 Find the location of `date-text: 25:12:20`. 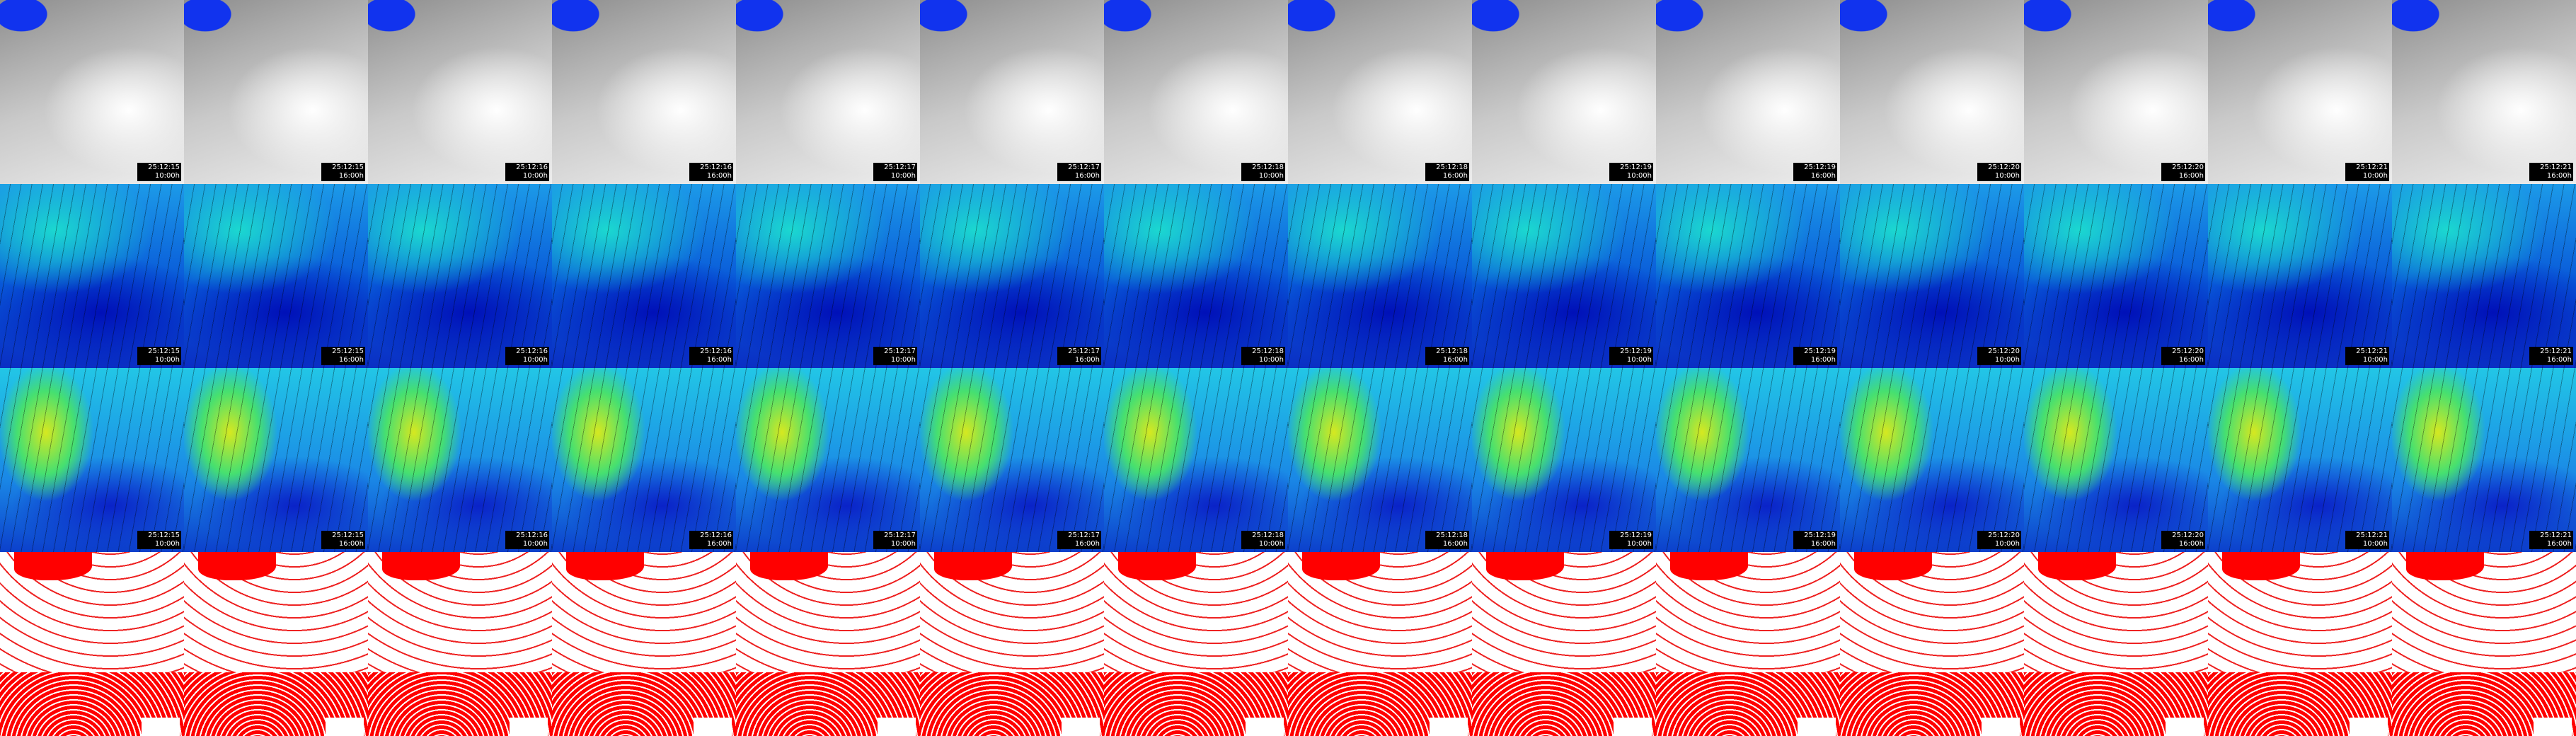

date-text: 25:12:20 is located at coordinates (2188, 167).